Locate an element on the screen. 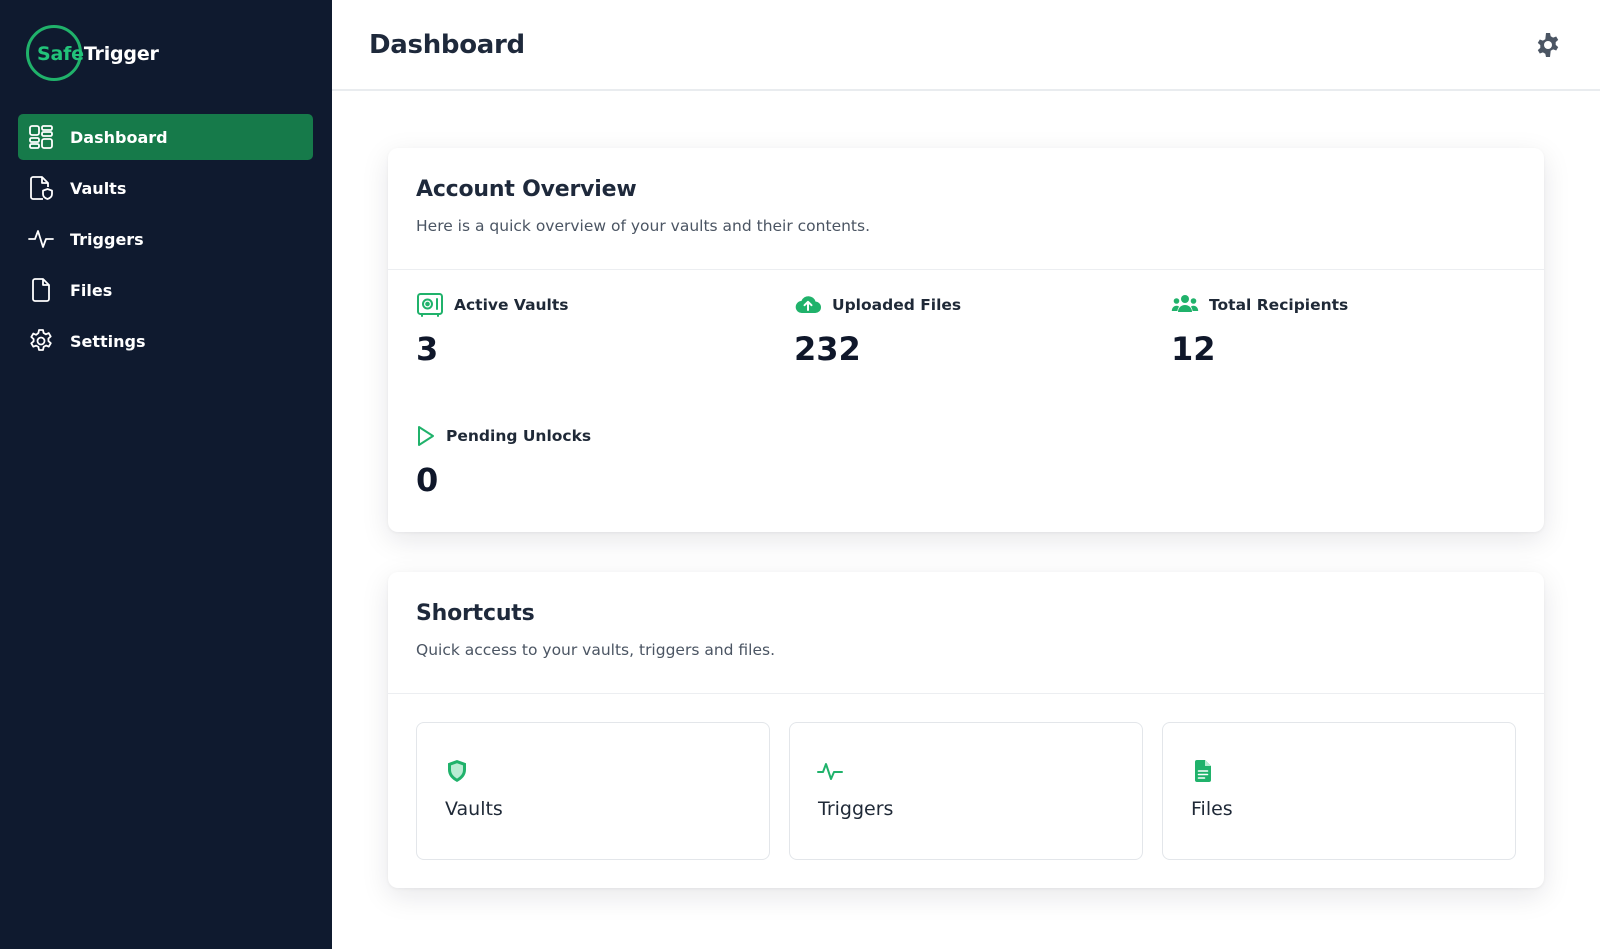 The image size is (1600, 949). safe-icon is located at coordinates (430, 305).